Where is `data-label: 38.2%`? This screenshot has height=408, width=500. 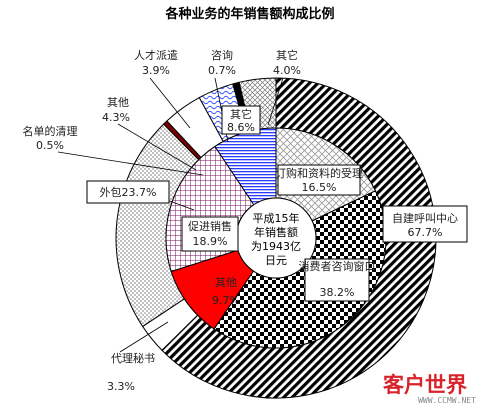 data-label: 38.2% is located at coordinates (337, 292).